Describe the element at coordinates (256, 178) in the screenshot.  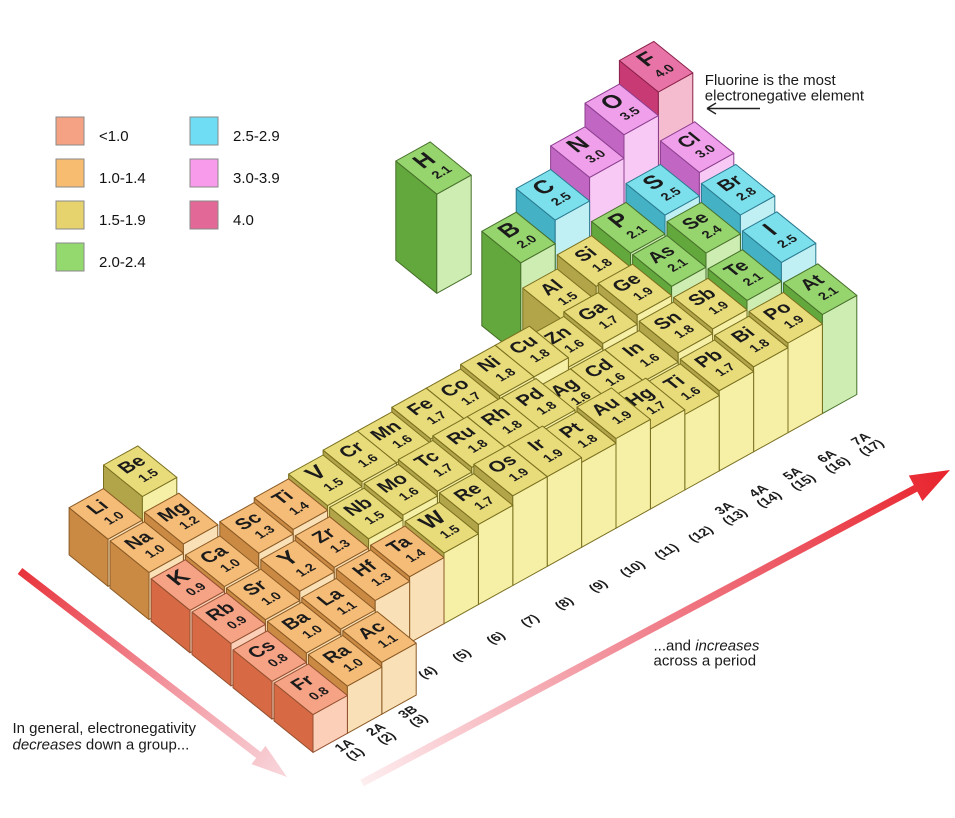
I see `svg-text: 3.0-3.9` at that location.